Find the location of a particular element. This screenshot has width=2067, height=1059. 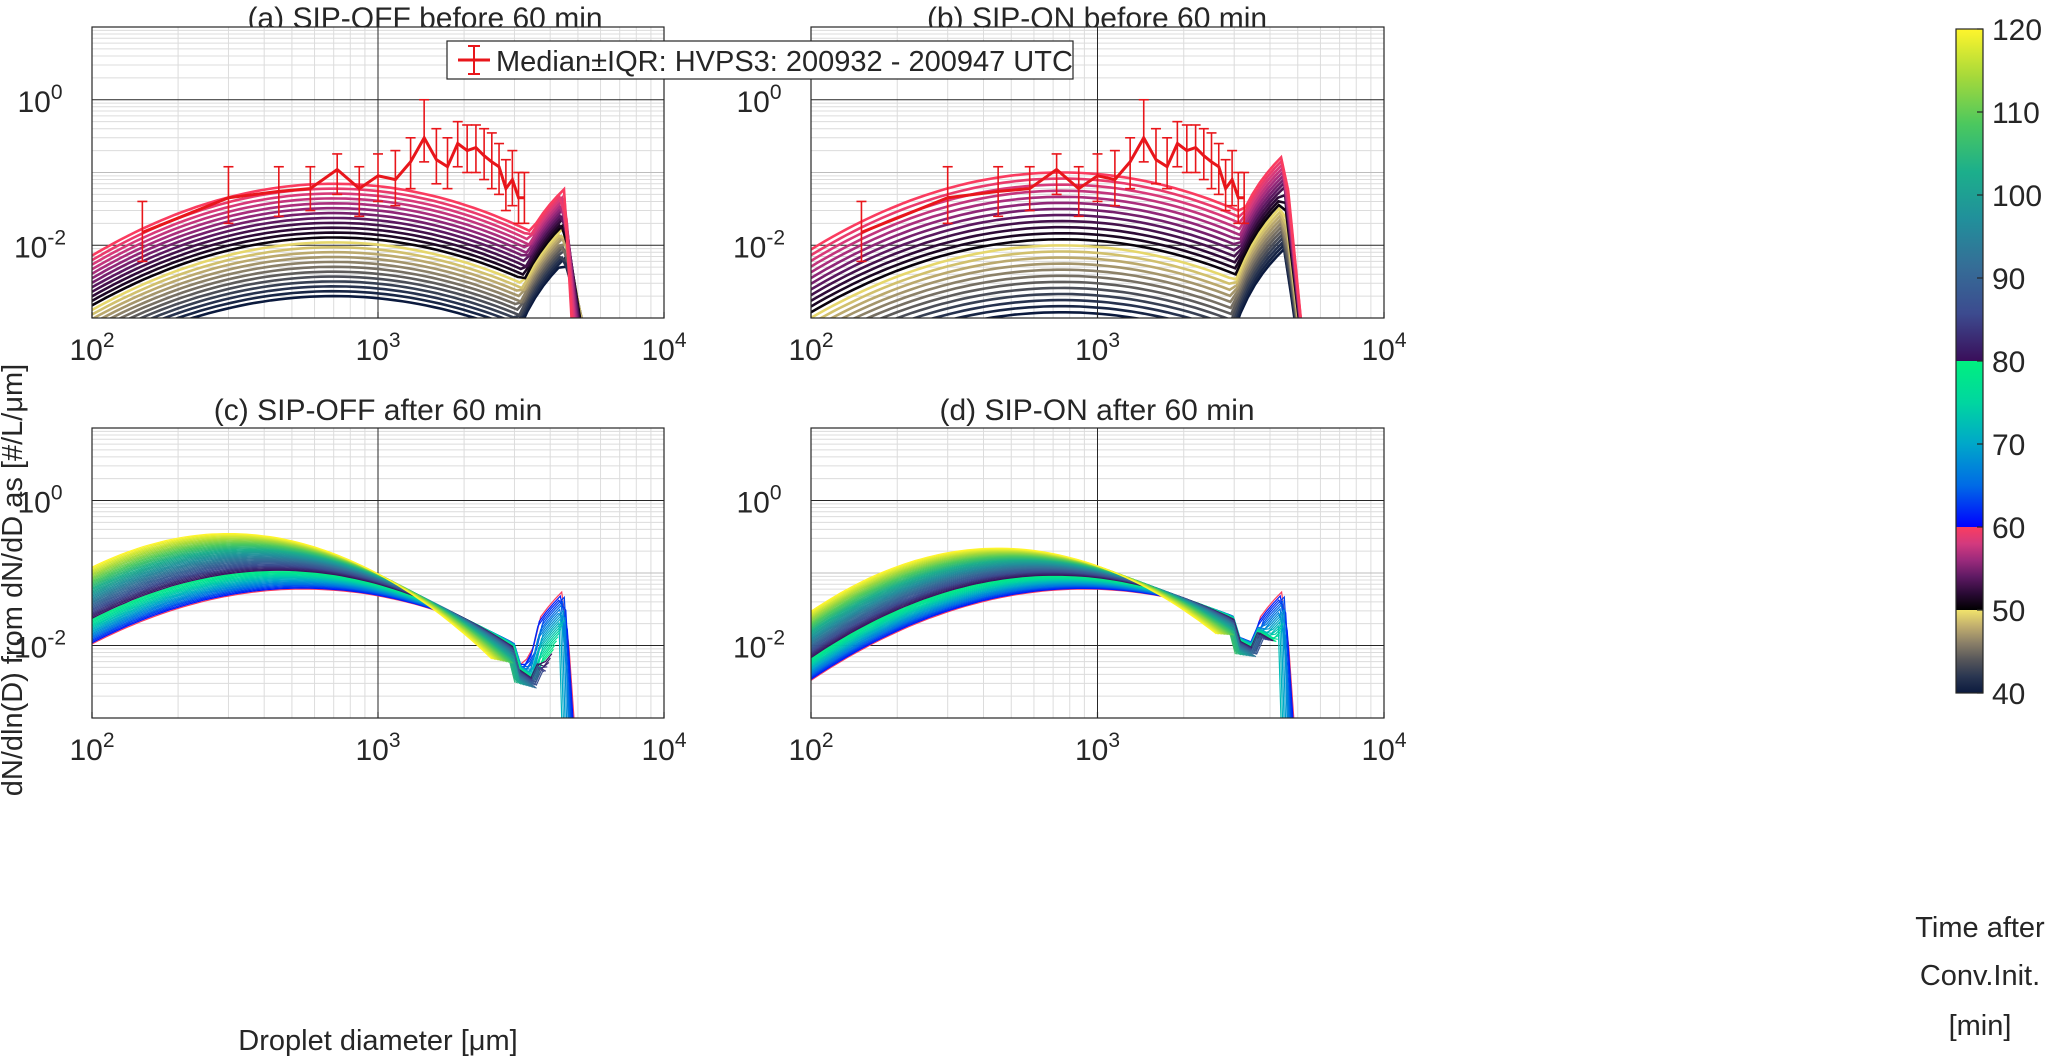

colorbar-label-line-3: [min] is located at coordinates (1980, 1026).